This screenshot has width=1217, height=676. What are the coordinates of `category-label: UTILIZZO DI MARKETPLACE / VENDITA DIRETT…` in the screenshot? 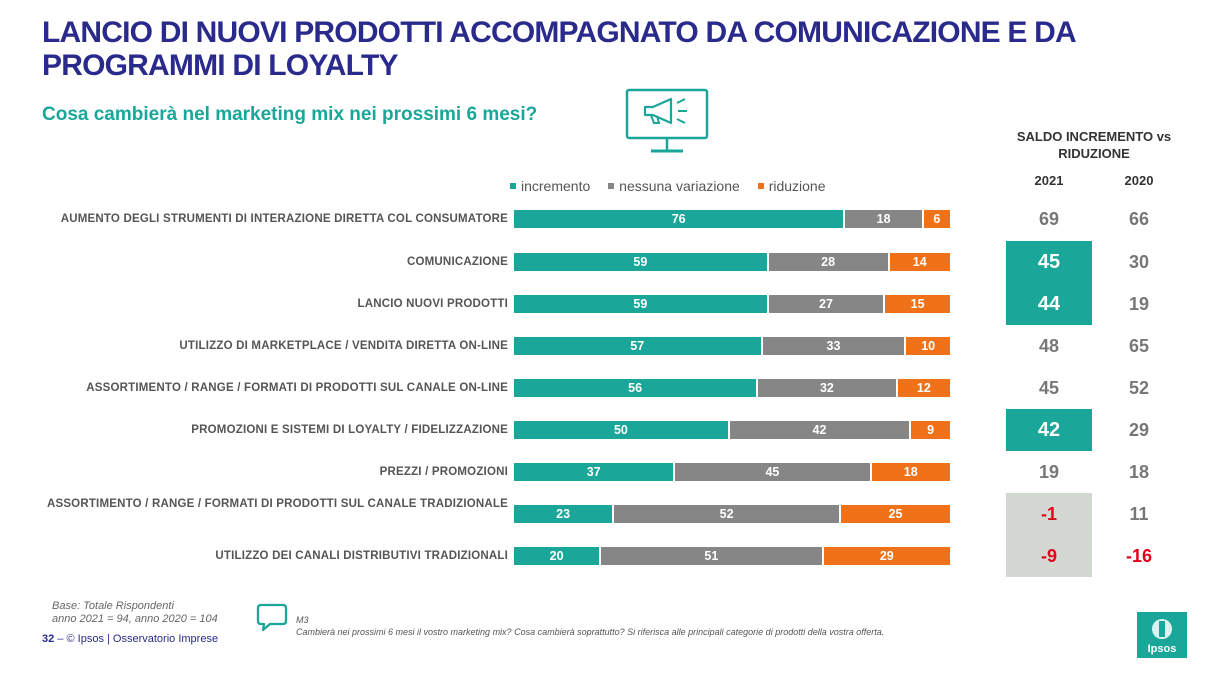 It's located at (343, 345).